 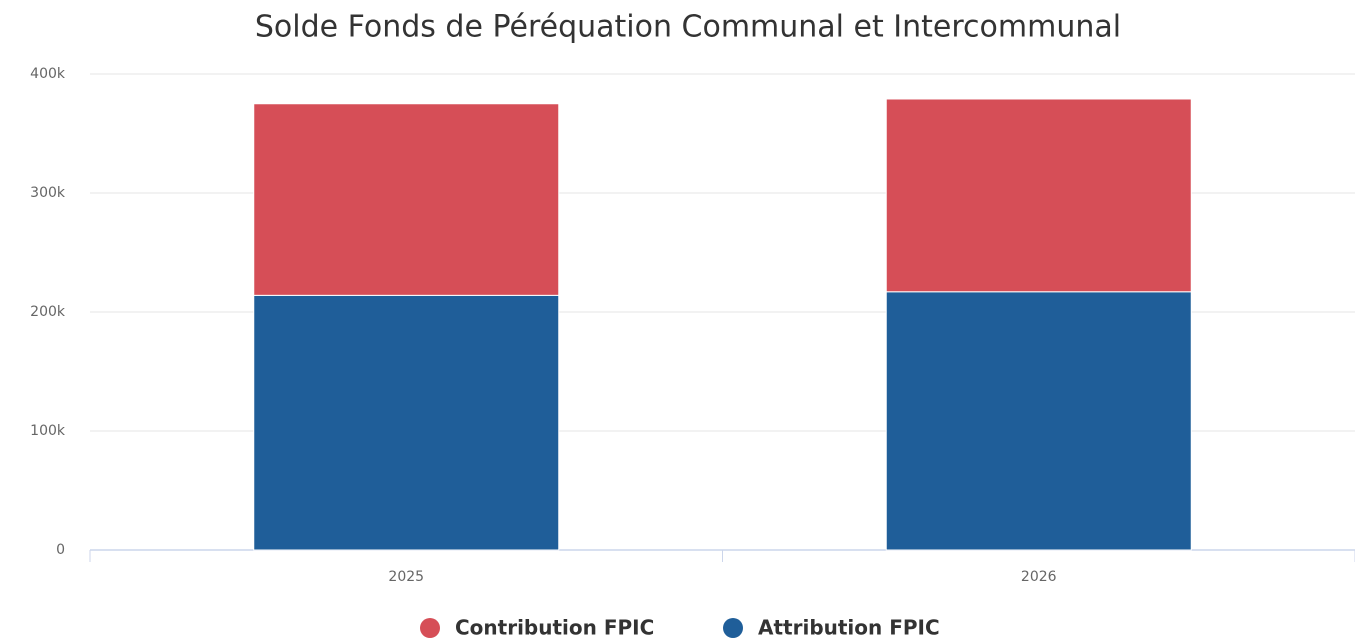 What do you see at coordinates (48, 312) in the screenshot?
I see `y-tick-label: 200k` at bounding box center [48, 312].